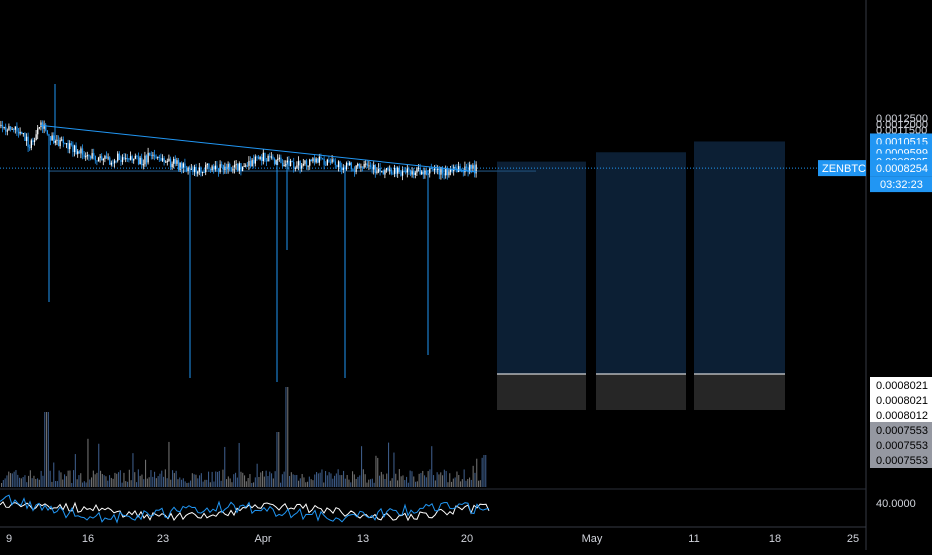 Image resolution: width=932 pixels, height=555 pixels. I want to click on price-tick-label: 0.0012500, so click(902, 119).